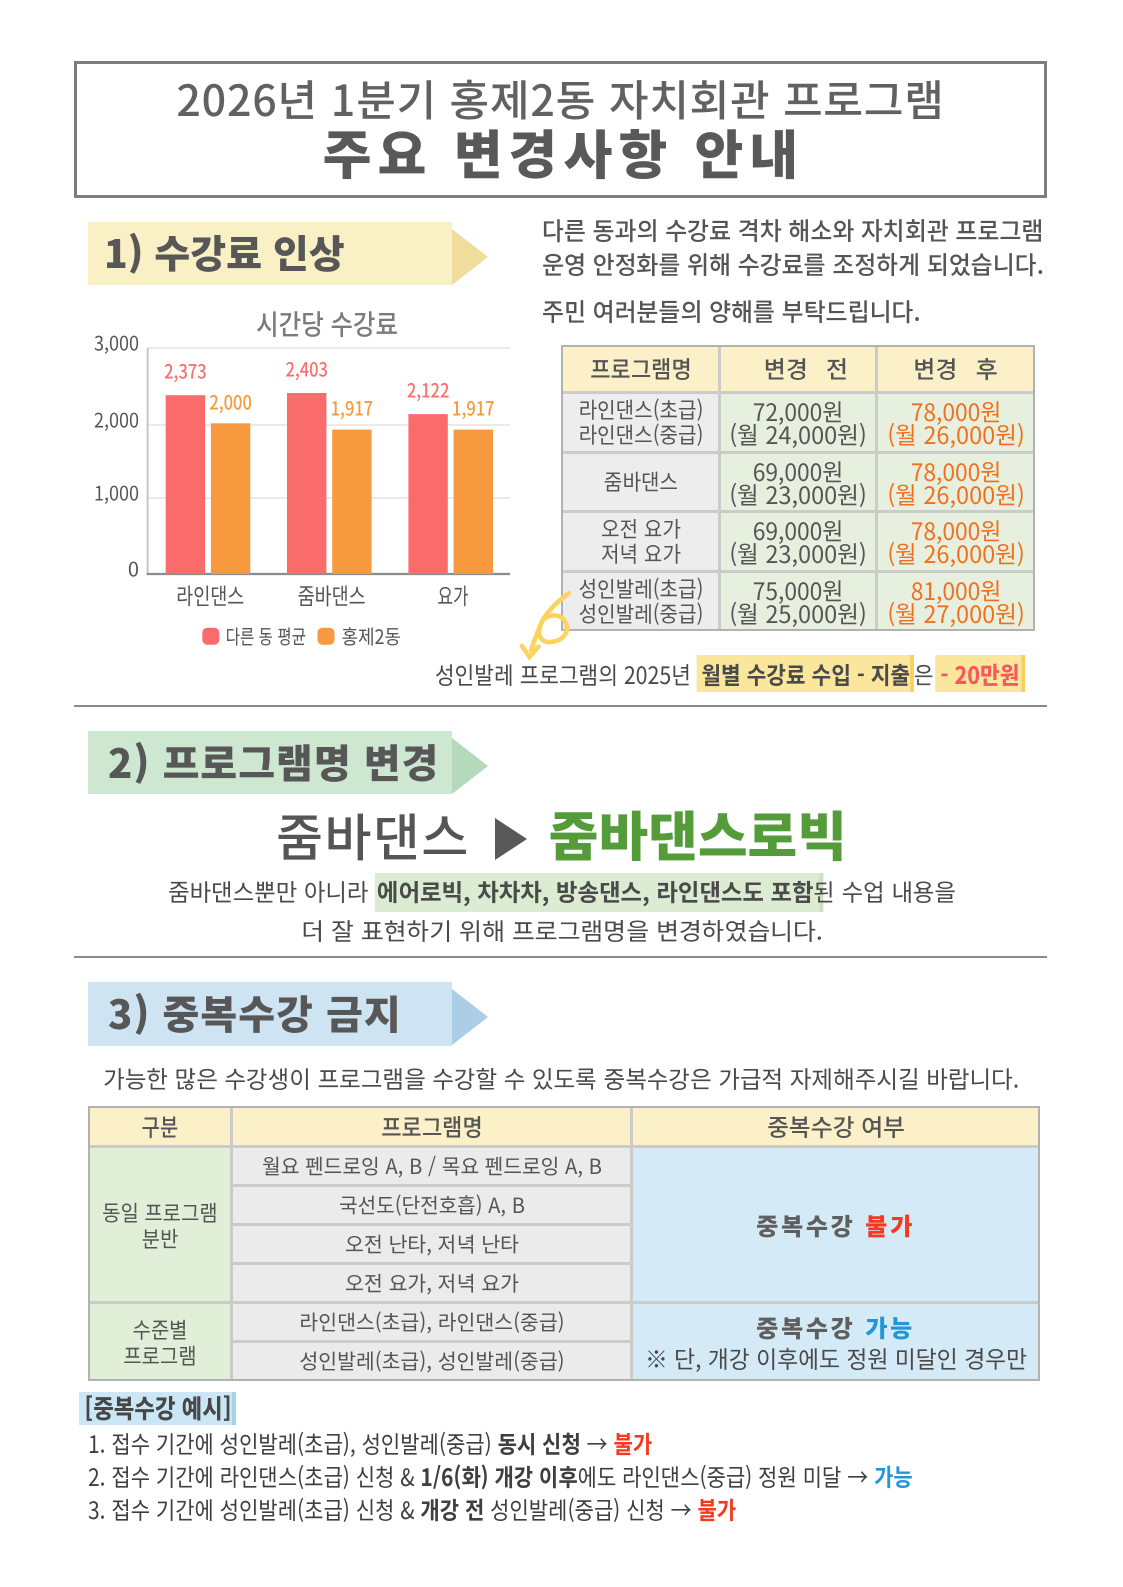 The width and height of the screenshot is (1123, 1587). Describe the element at coordinates (332, 595) in the screenshot. I see `svg-text: 줌바댄스` at that location.